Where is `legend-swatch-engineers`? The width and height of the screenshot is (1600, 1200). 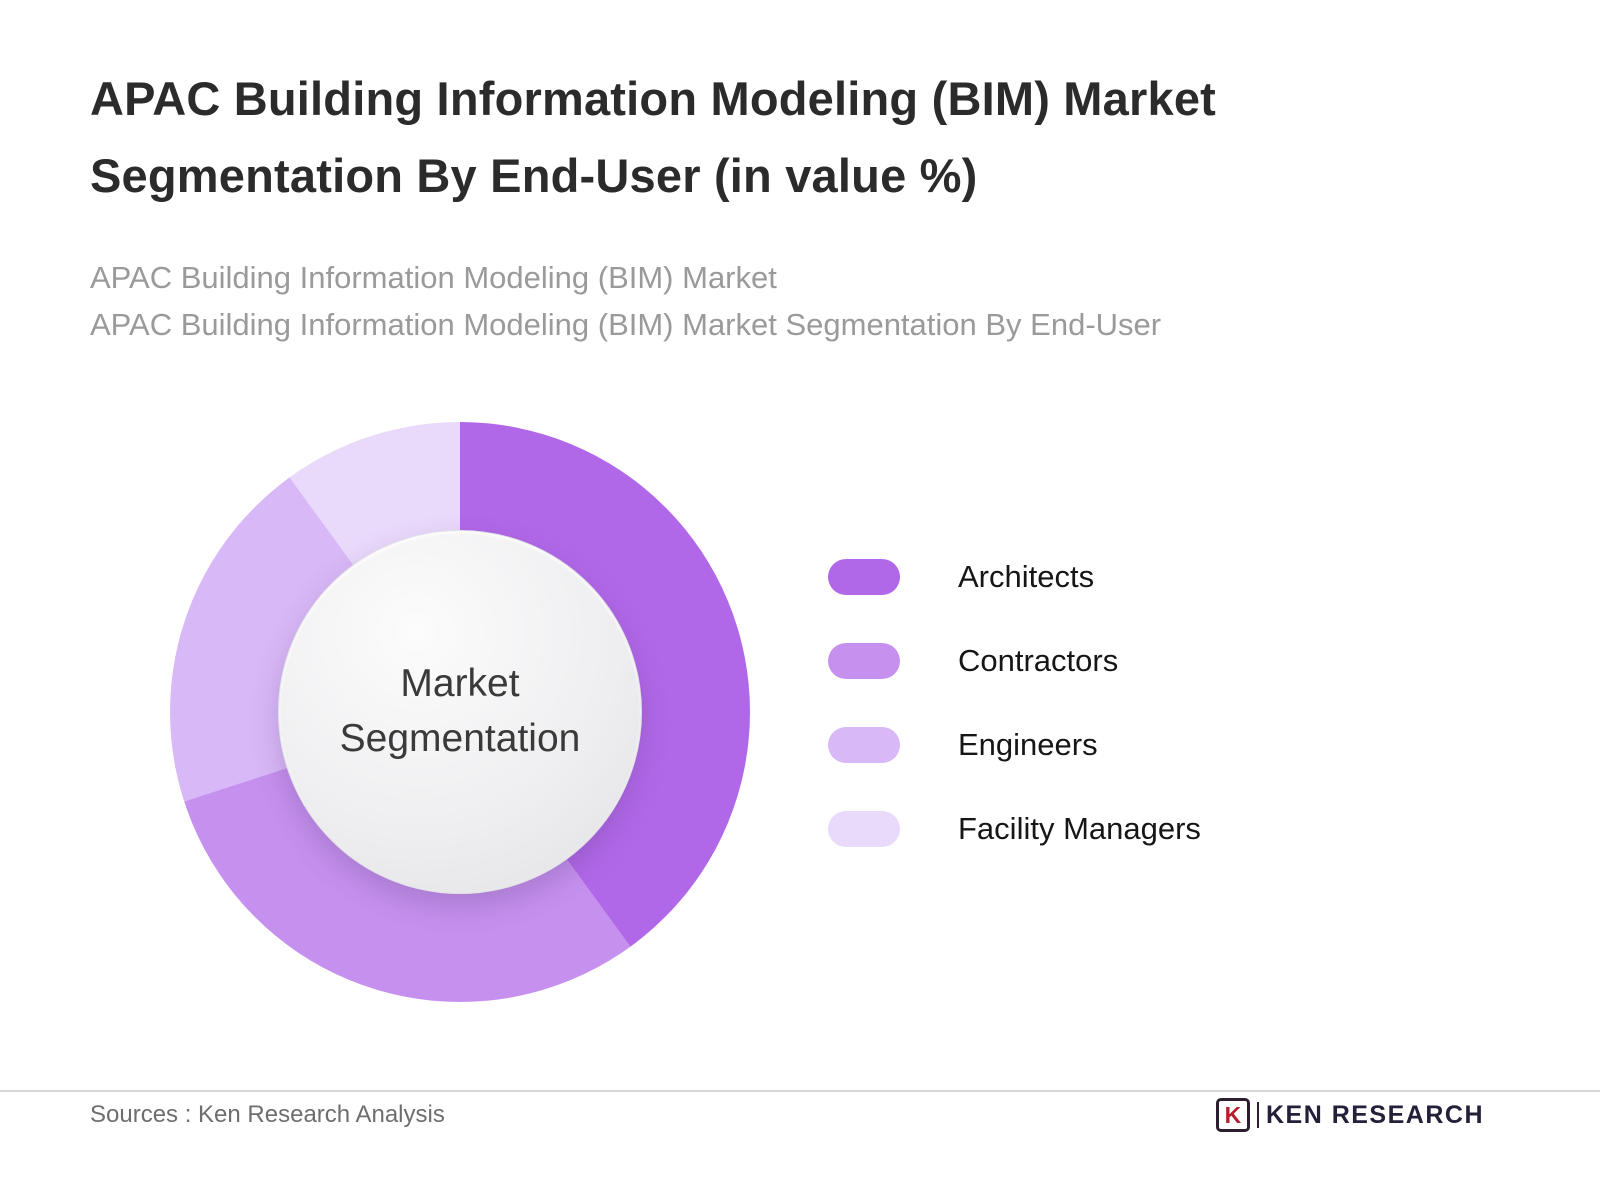 legend-swatch-engineers is located at coordinates (864, 744).